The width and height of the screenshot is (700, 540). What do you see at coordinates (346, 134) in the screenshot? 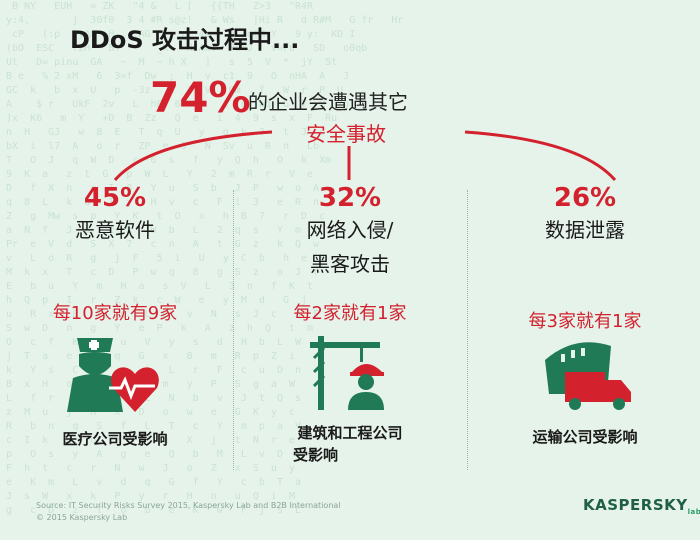
I see `headline-incident: 安全事故` at bounding box center [346, 134].